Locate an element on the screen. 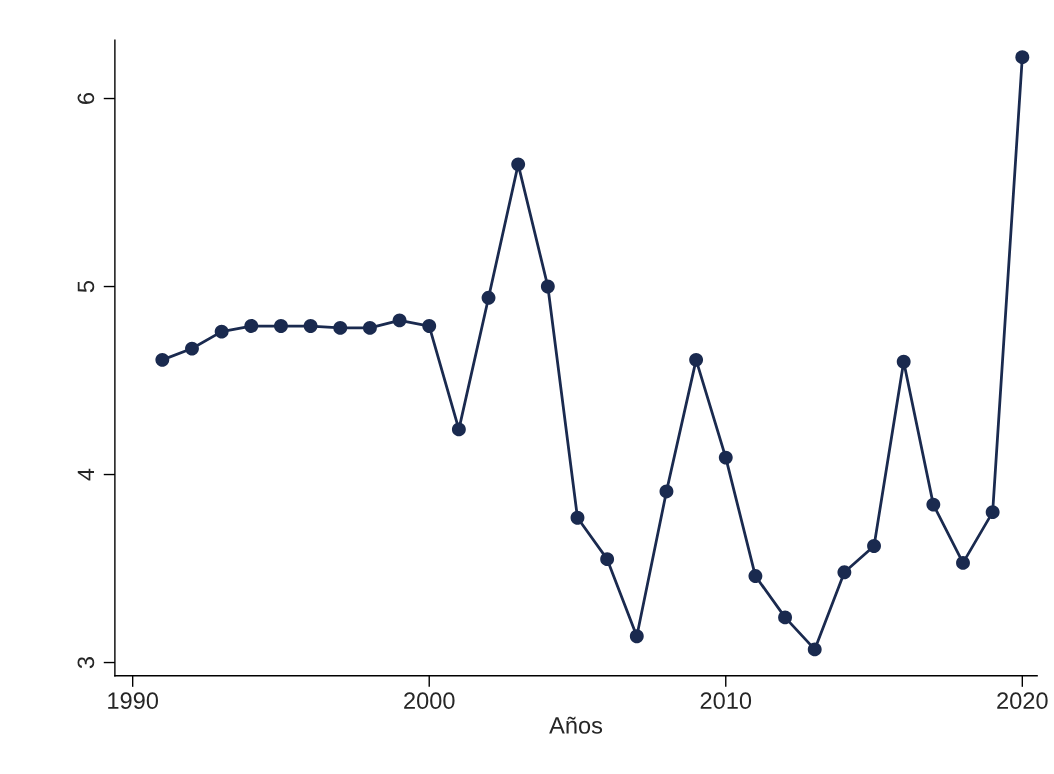  x-axis-title: Años is located at coordinates (576, 725).